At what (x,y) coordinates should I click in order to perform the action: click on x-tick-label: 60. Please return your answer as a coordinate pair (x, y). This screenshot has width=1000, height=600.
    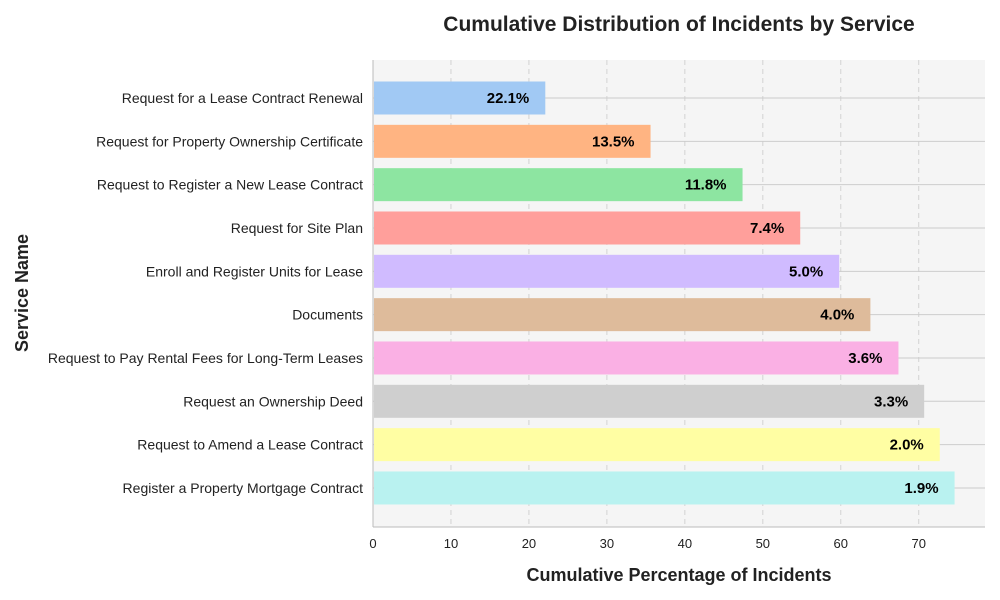
    Looking at the image, I should click on (841, 543).